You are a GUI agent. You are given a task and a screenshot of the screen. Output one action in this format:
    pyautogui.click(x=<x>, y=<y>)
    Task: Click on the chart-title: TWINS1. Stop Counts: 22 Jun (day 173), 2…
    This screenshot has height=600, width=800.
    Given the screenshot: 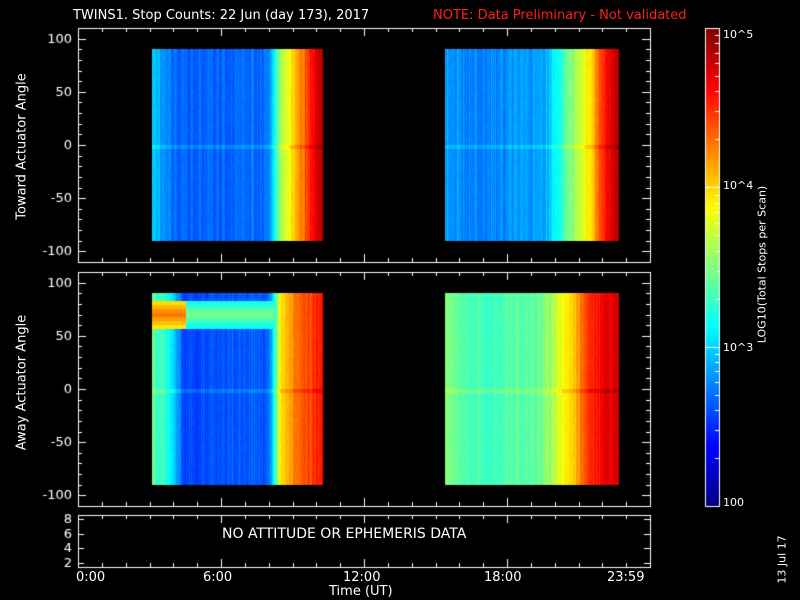 What is the action you would take?
    pyautogui.click(x=221, y=15)
    